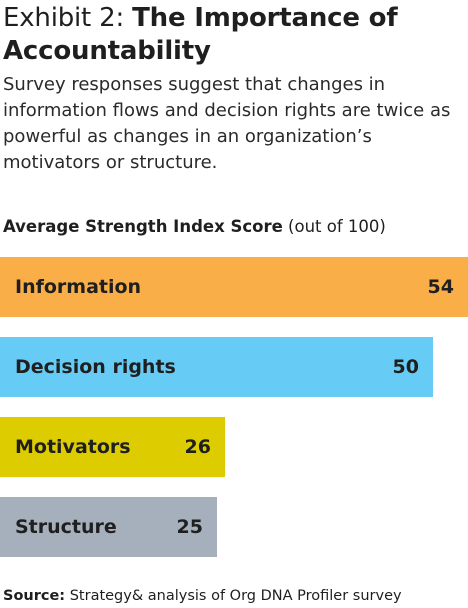  I want to click on bar-label: Structure, so click(66, 527).